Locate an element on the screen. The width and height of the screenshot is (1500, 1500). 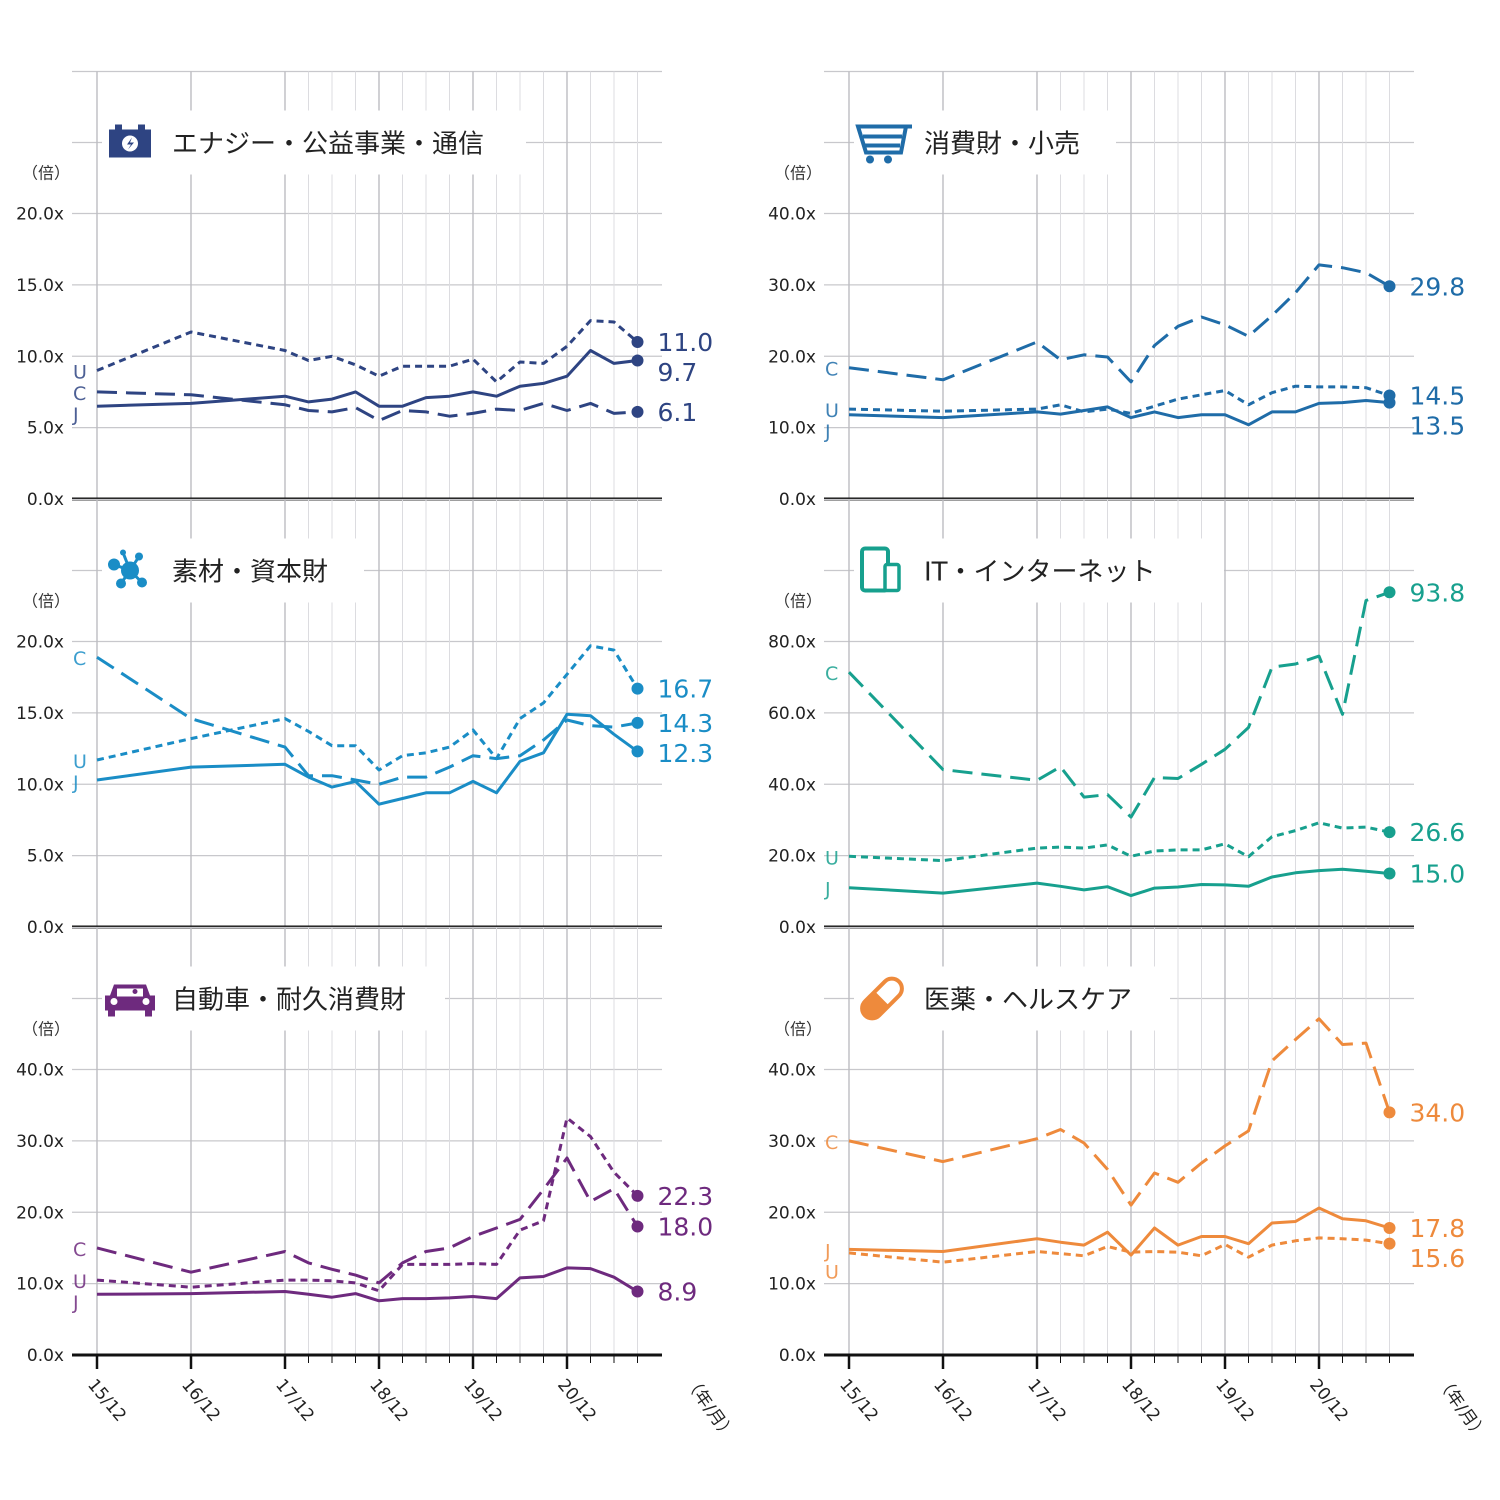
x-tick-label: 20/12 is located at coordinates (1328, 1400).